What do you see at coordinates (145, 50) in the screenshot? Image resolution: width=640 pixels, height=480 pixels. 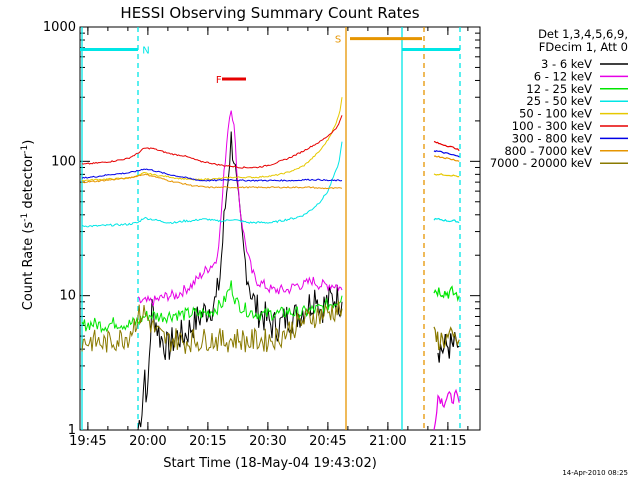 I see `flag-label: N` at bounding box center [145, 50].